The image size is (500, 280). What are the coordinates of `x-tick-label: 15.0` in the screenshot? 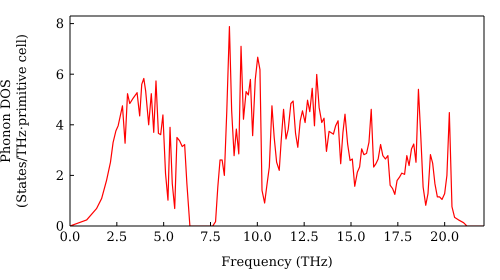 It's located at (351, 238).